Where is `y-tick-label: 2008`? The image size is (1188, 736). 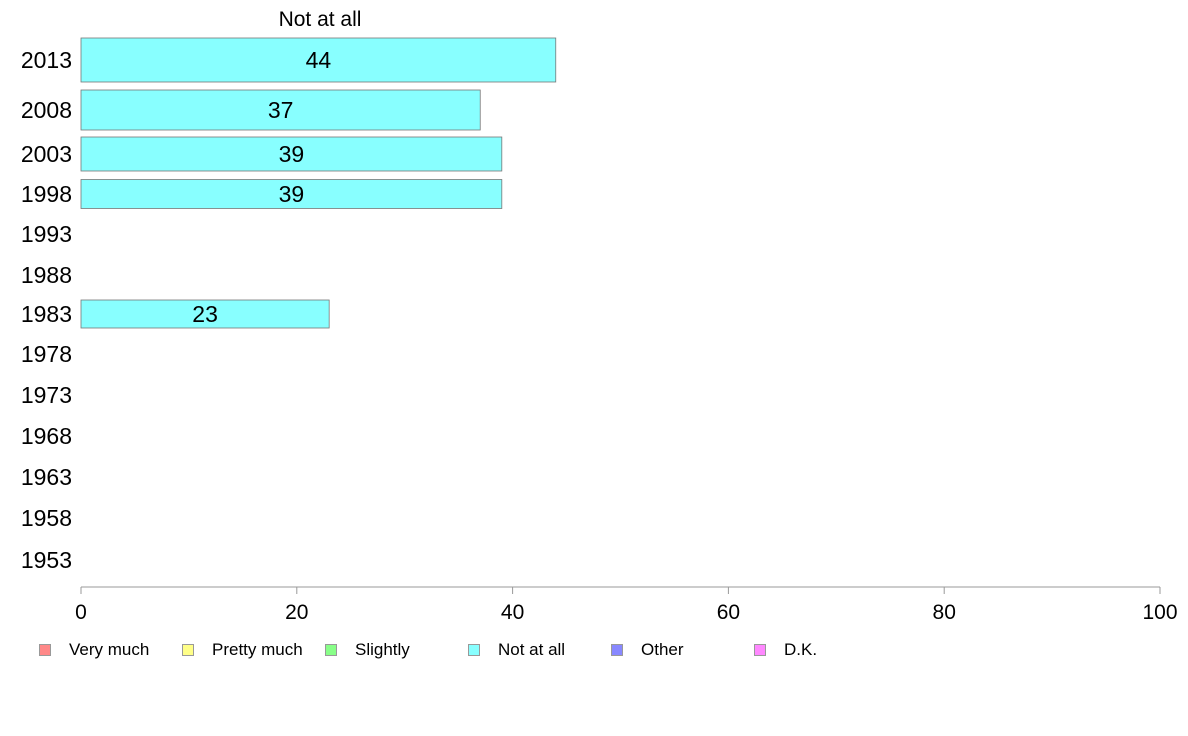
y-tick-label: 2008 is located at coordinates (46, 110).